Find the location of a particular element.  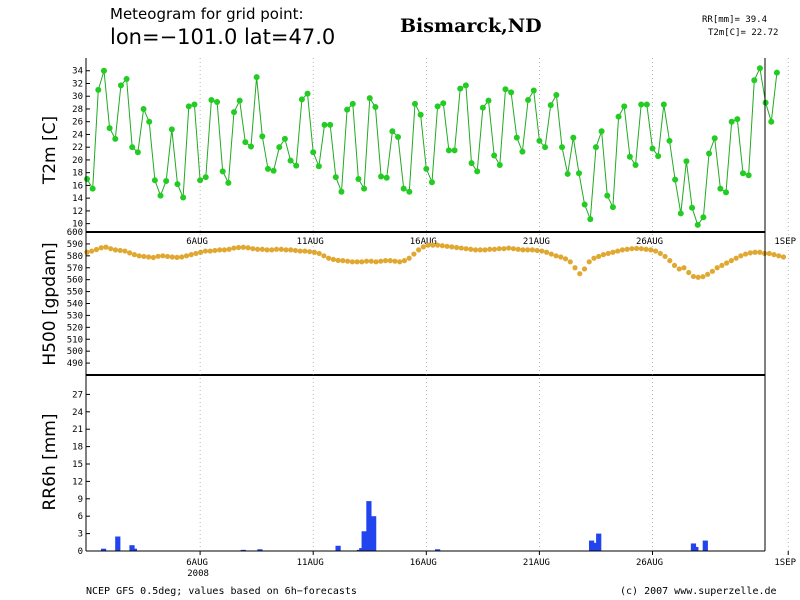

t2m-ytick-label: 10 is located at coordinates (77, 225).